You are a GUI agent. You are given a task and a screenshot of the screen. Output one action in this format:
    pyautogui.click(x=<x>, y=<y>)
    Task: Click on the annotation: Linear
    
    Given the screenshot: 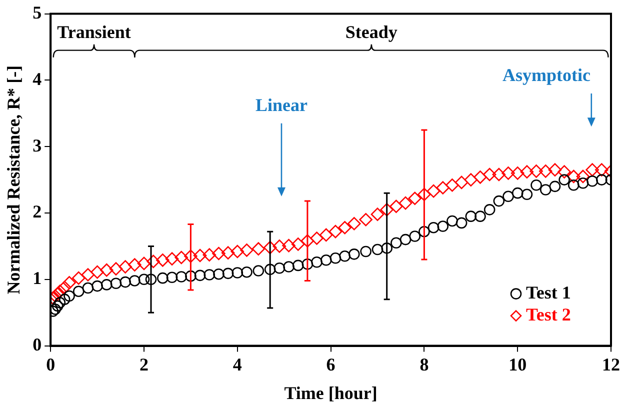 What is the action you would take?
    pyautogui.click(x=281, y=105)
    